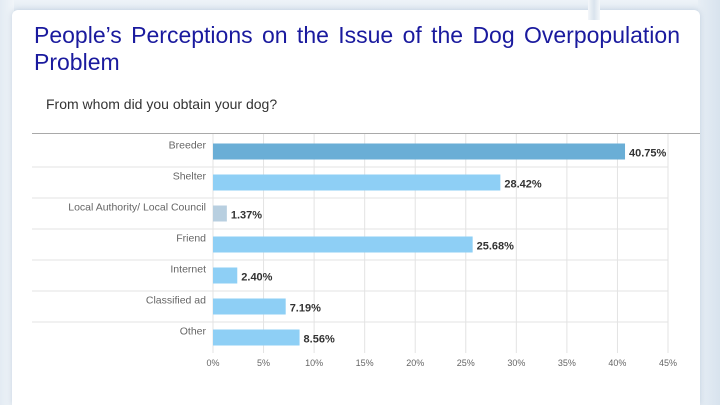  Describe the element at coordinates (466, 363) in the screenshot. I see `x-tick-label: 25%` at that location.